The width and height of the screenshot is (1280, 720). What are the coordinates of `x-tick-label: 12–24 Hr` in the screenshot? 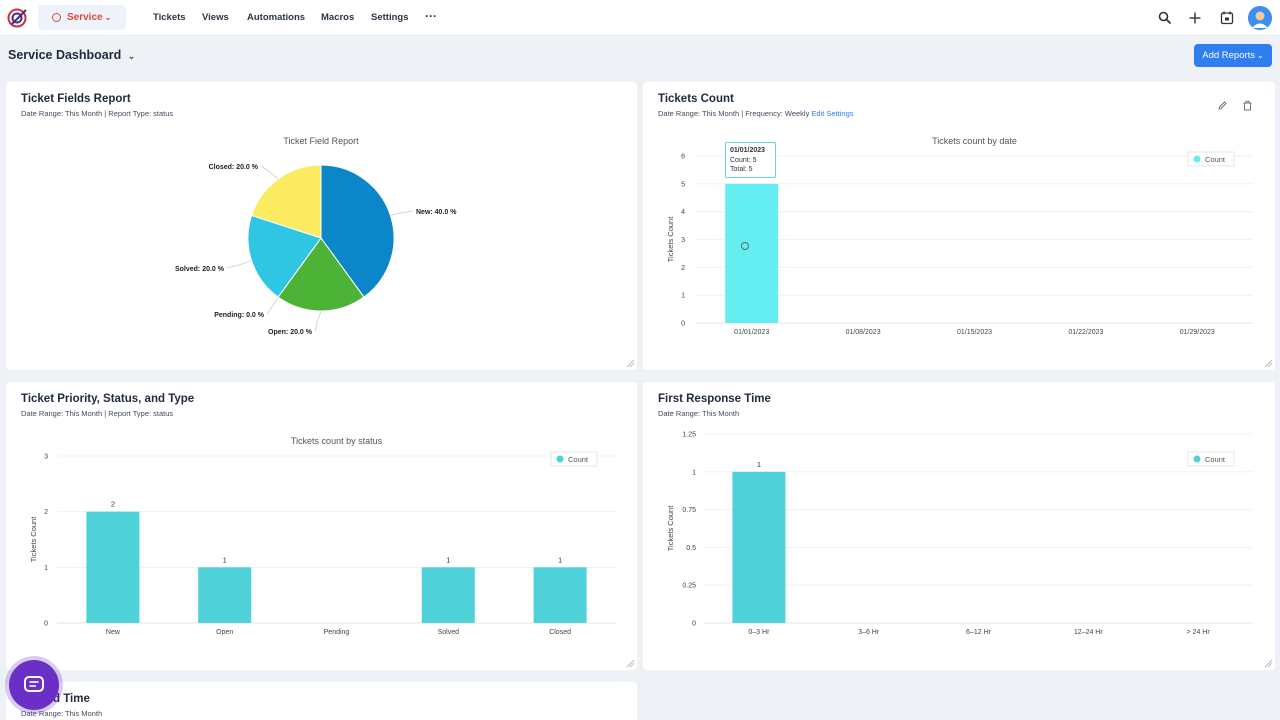 It's located at (1088, 632).